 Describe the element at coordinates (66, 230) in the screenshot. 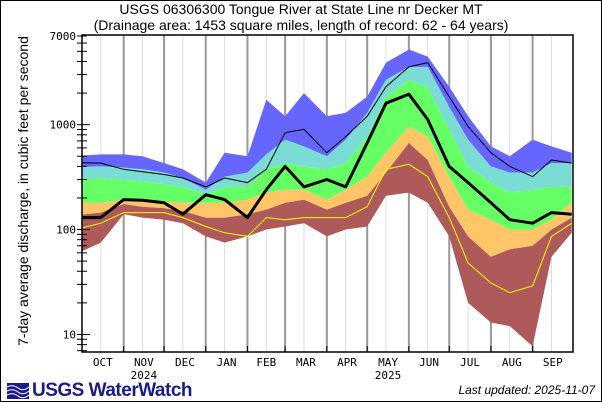

I see `y-tick-label: 100` at that location.